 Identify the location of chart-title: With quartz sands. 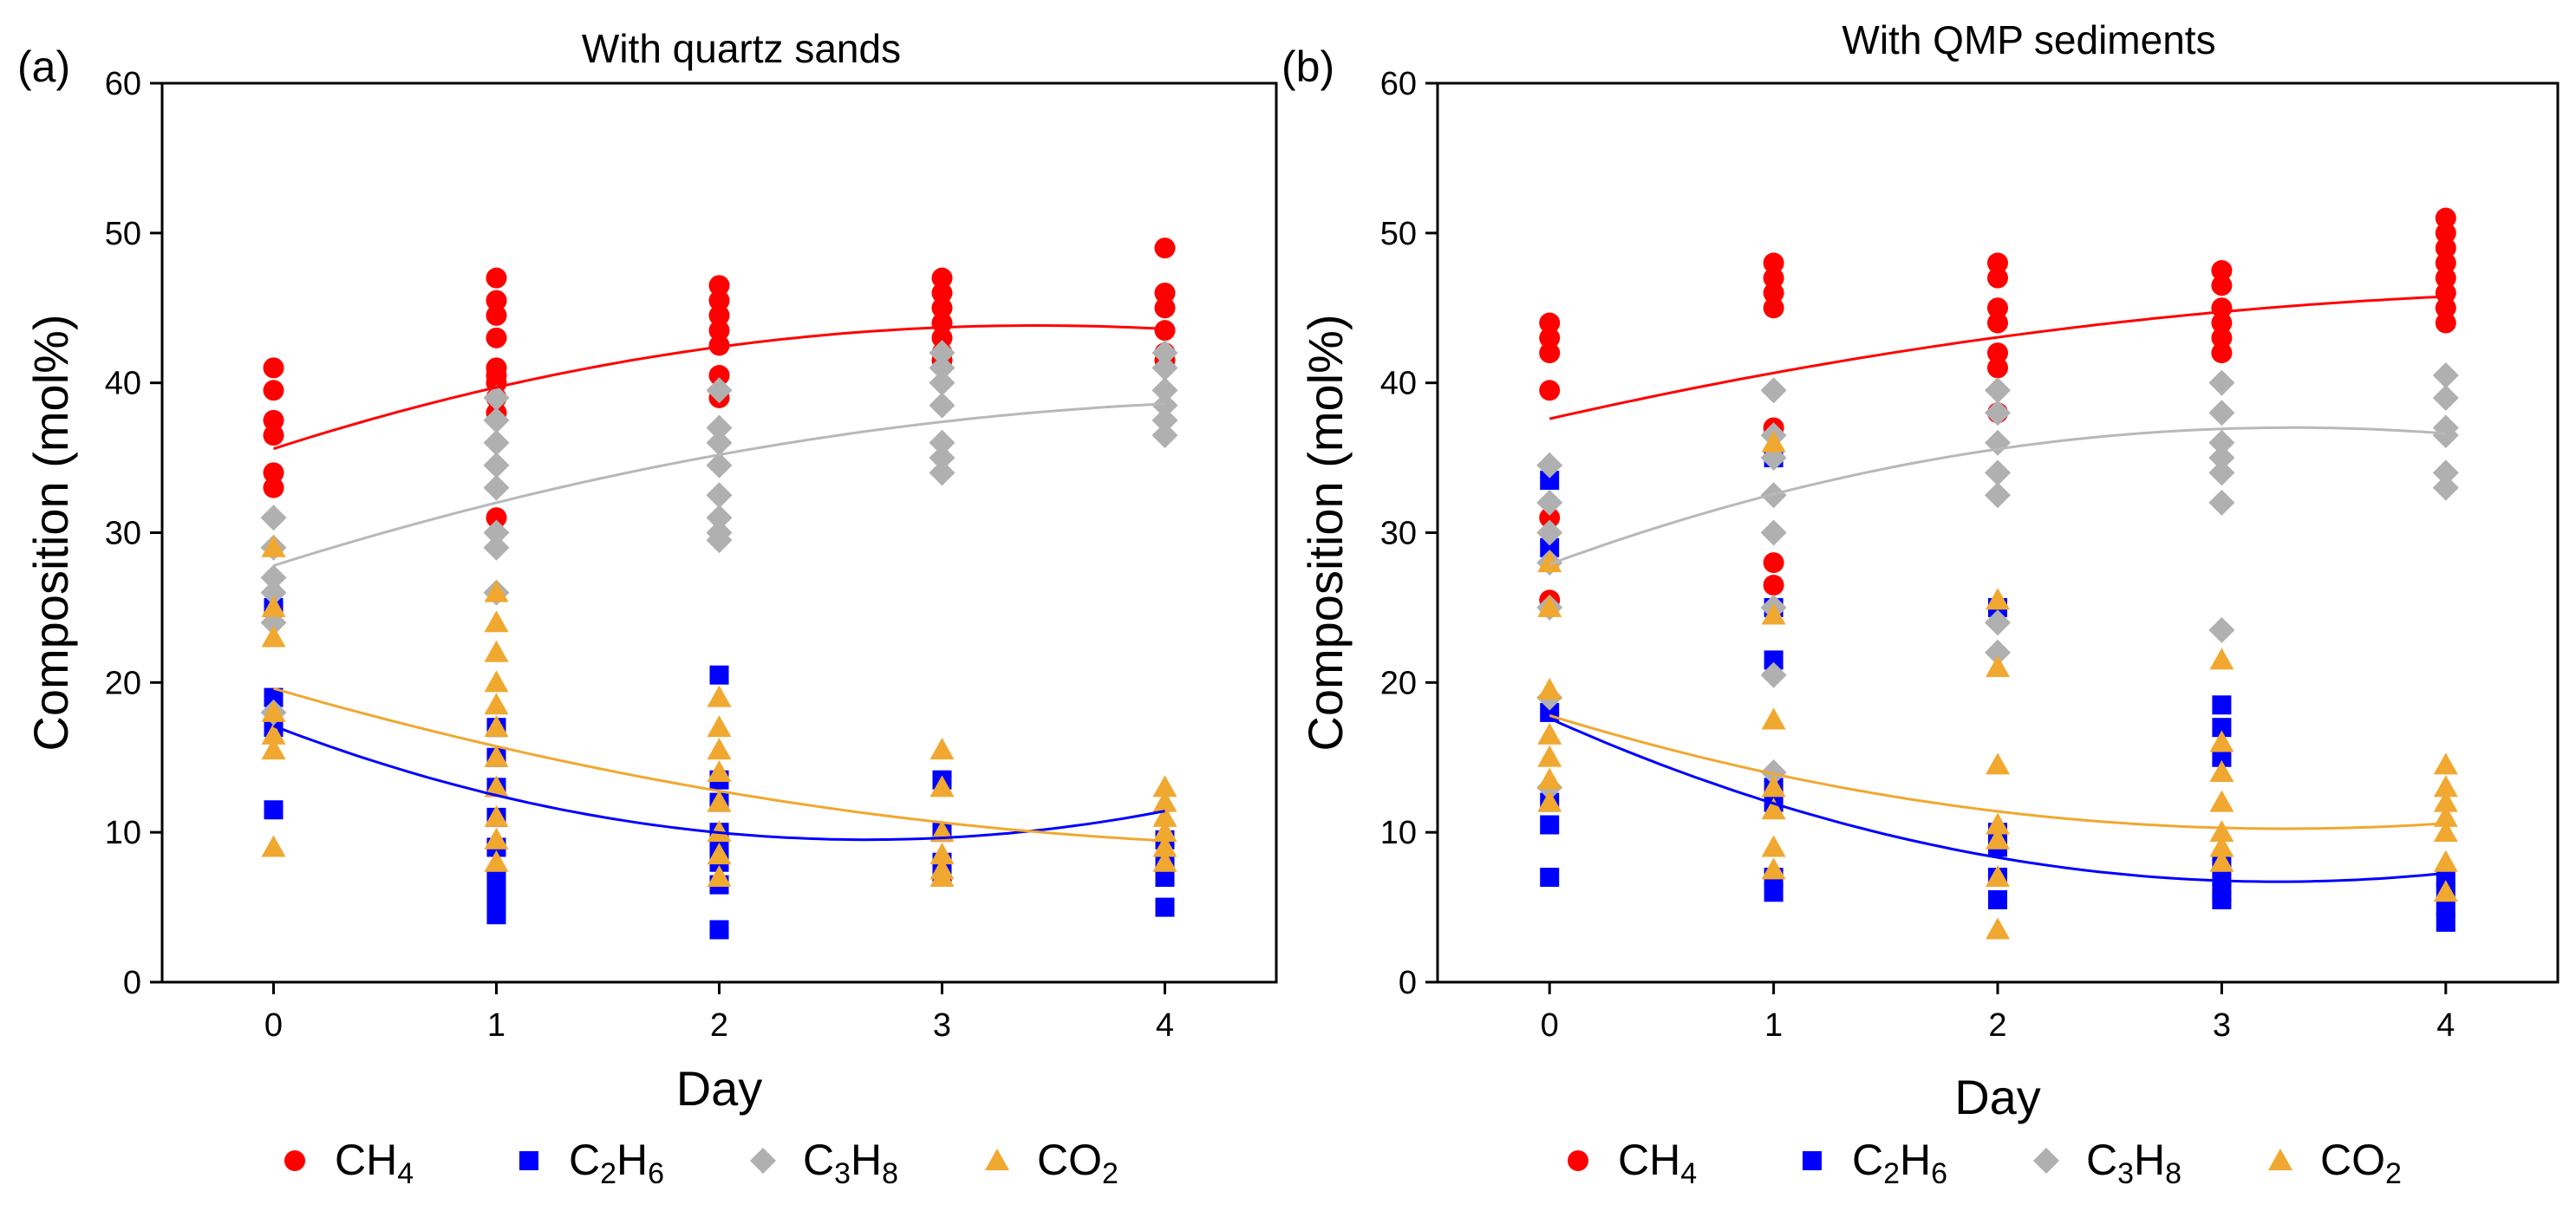
(742, 48).